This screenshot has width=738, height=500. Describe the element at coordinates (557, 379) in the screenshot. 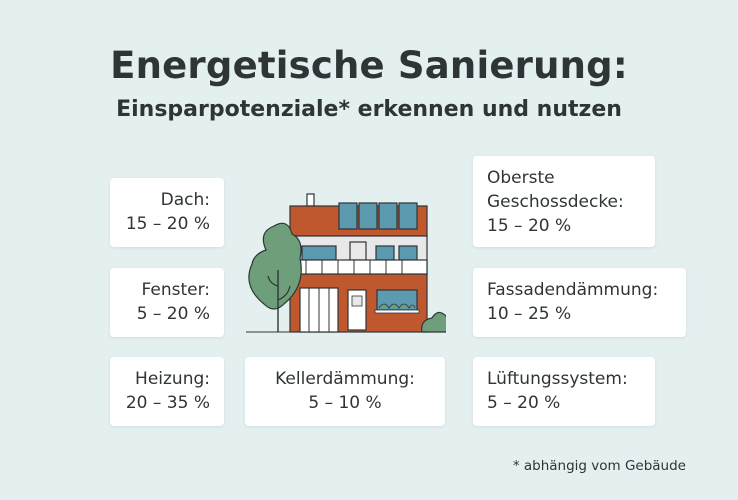

I see `card-lueftungssystem-label: Lüftungssystem:` at that location.